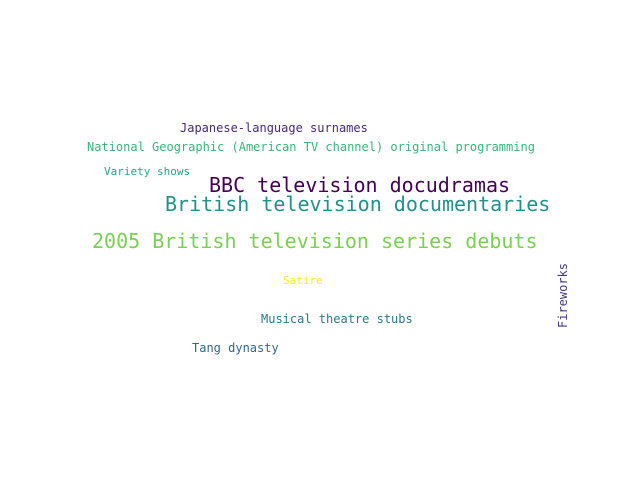 The width and height of the screenshot is (640, 480). What do you see at coordinates (337, 319) in the screenshot?
I see `word-musical-theatre-stubs: Musical theatre stubs` at bounding box center [337, 319].